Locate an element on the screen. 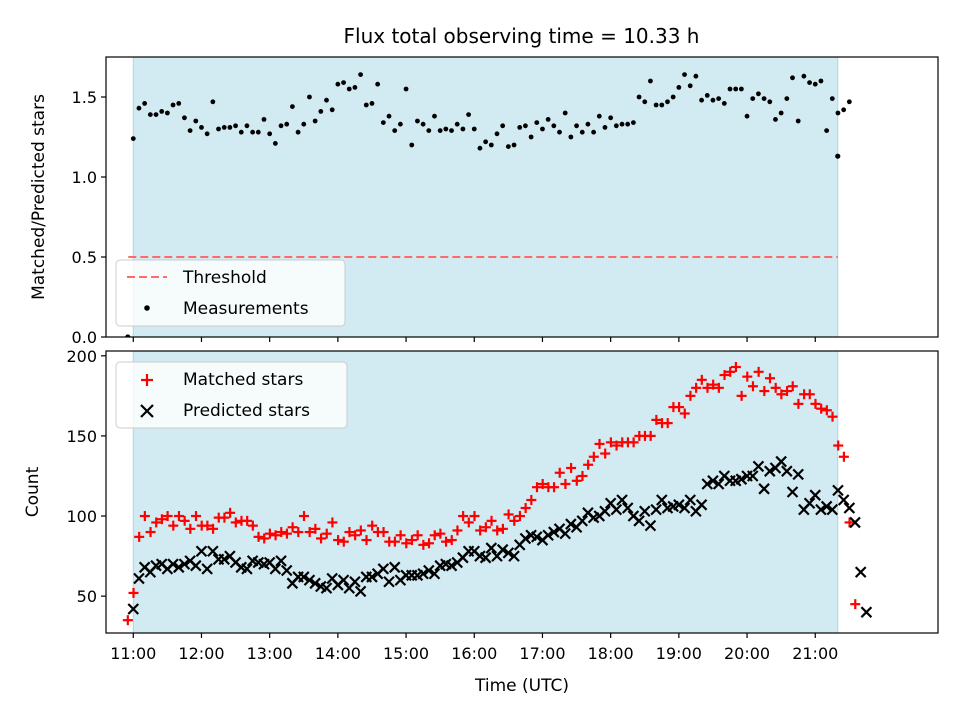  y-tick-label: 0.0 is located at coordinates (84, 337).